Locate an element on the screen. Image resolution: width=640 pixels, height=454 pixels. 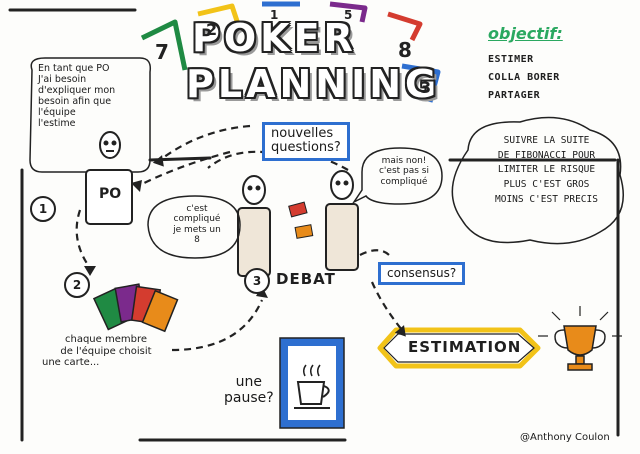
held-card-red is located at coordinates (298, 209).